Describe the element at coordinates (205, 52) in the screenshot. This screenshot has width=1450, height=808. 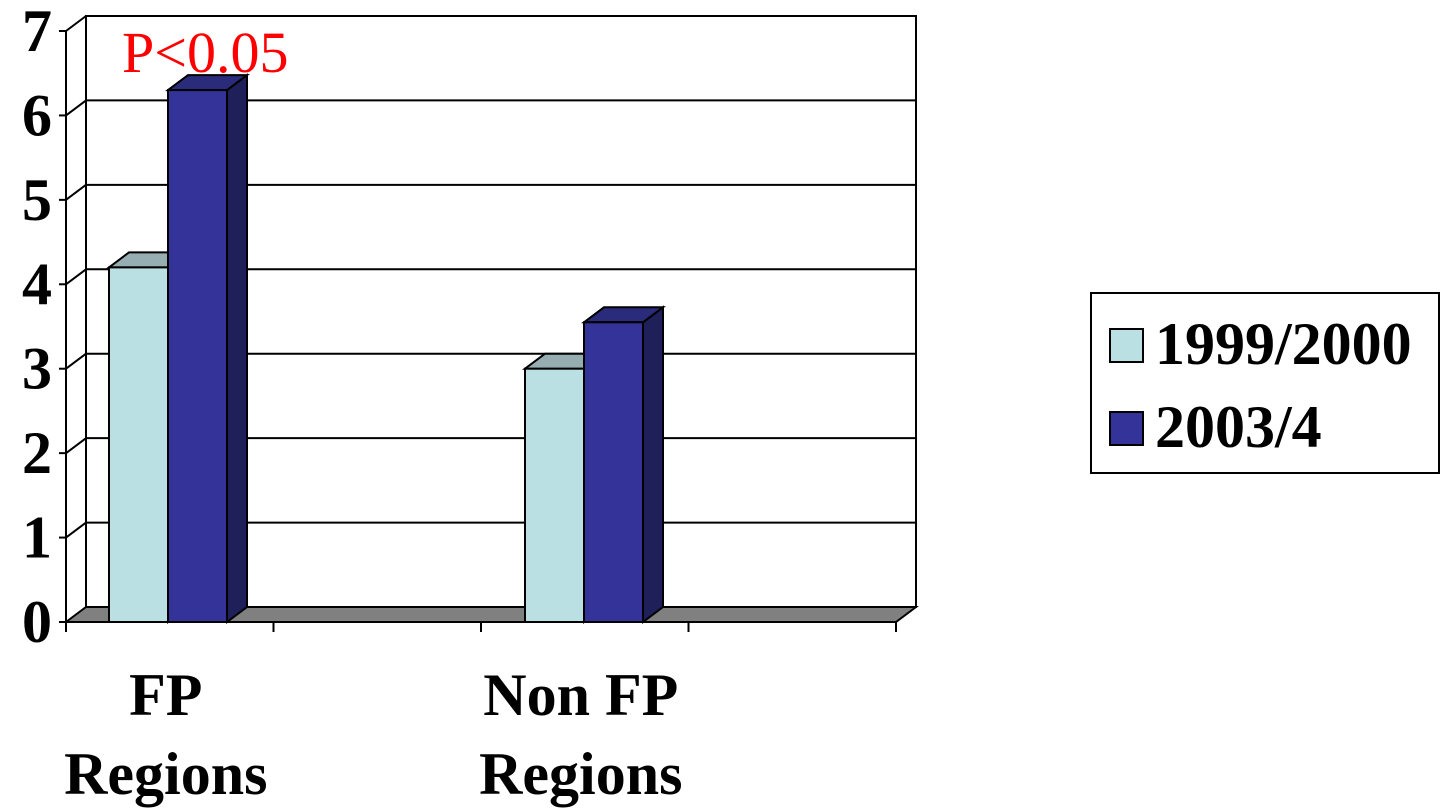
I see `significance-annotation: P<0.05` at that location.